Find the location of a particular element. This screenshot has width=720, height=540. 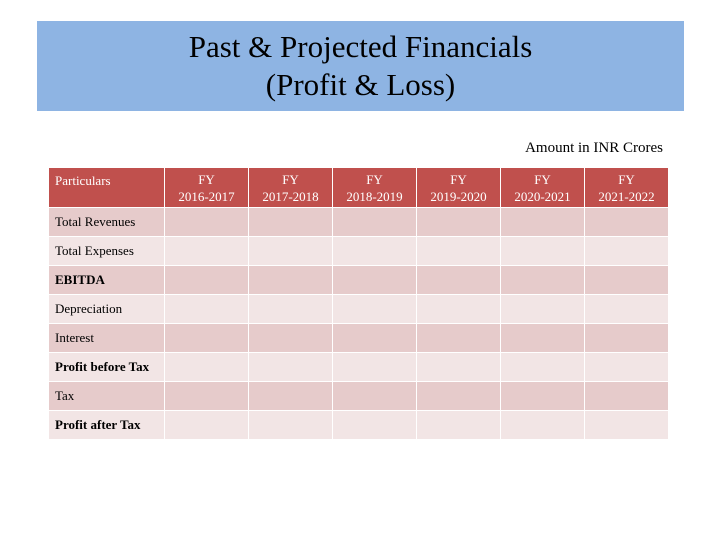

table-row: Total Revenues is located at coordinates (358, 222).